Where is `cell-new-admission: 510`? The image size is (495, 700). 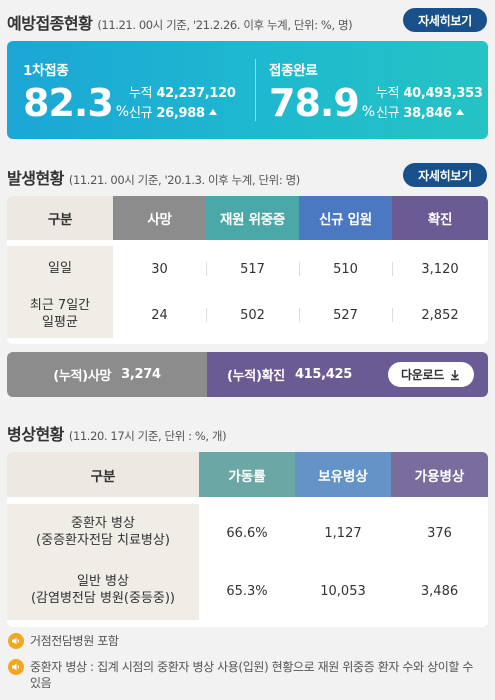
cell-new-admission: 510 is located at coordinates (345, 269).